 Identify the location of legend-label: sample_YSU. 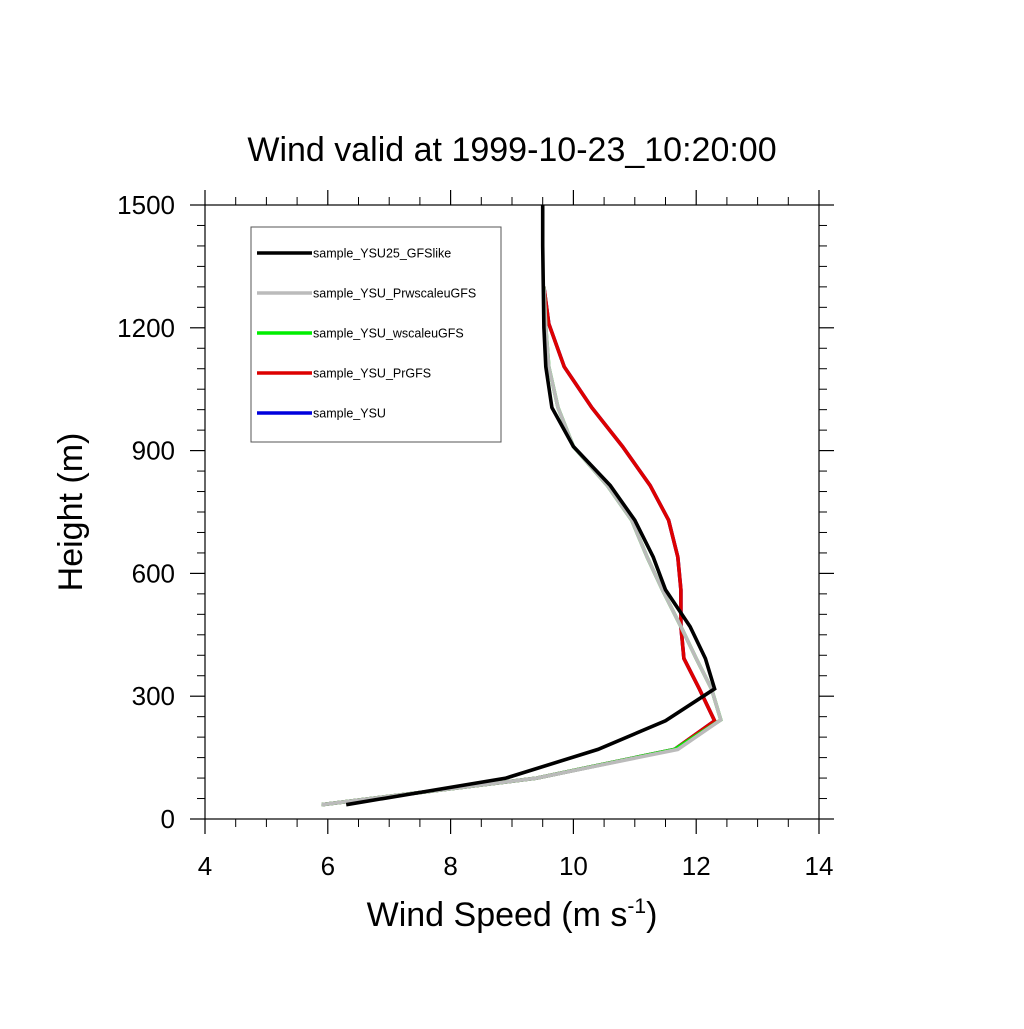
(349, 414).